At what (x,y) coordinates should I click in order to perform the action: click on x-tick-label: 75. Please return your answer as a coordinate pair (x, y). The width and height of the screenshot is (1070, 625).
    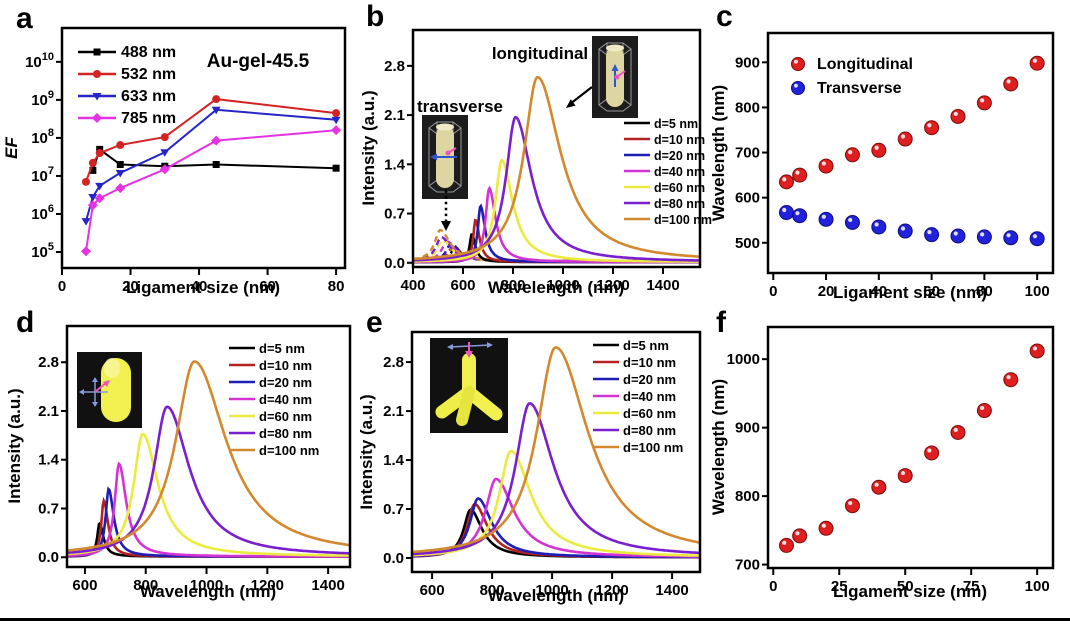
    Looking at the image, I should click on (971, 586).